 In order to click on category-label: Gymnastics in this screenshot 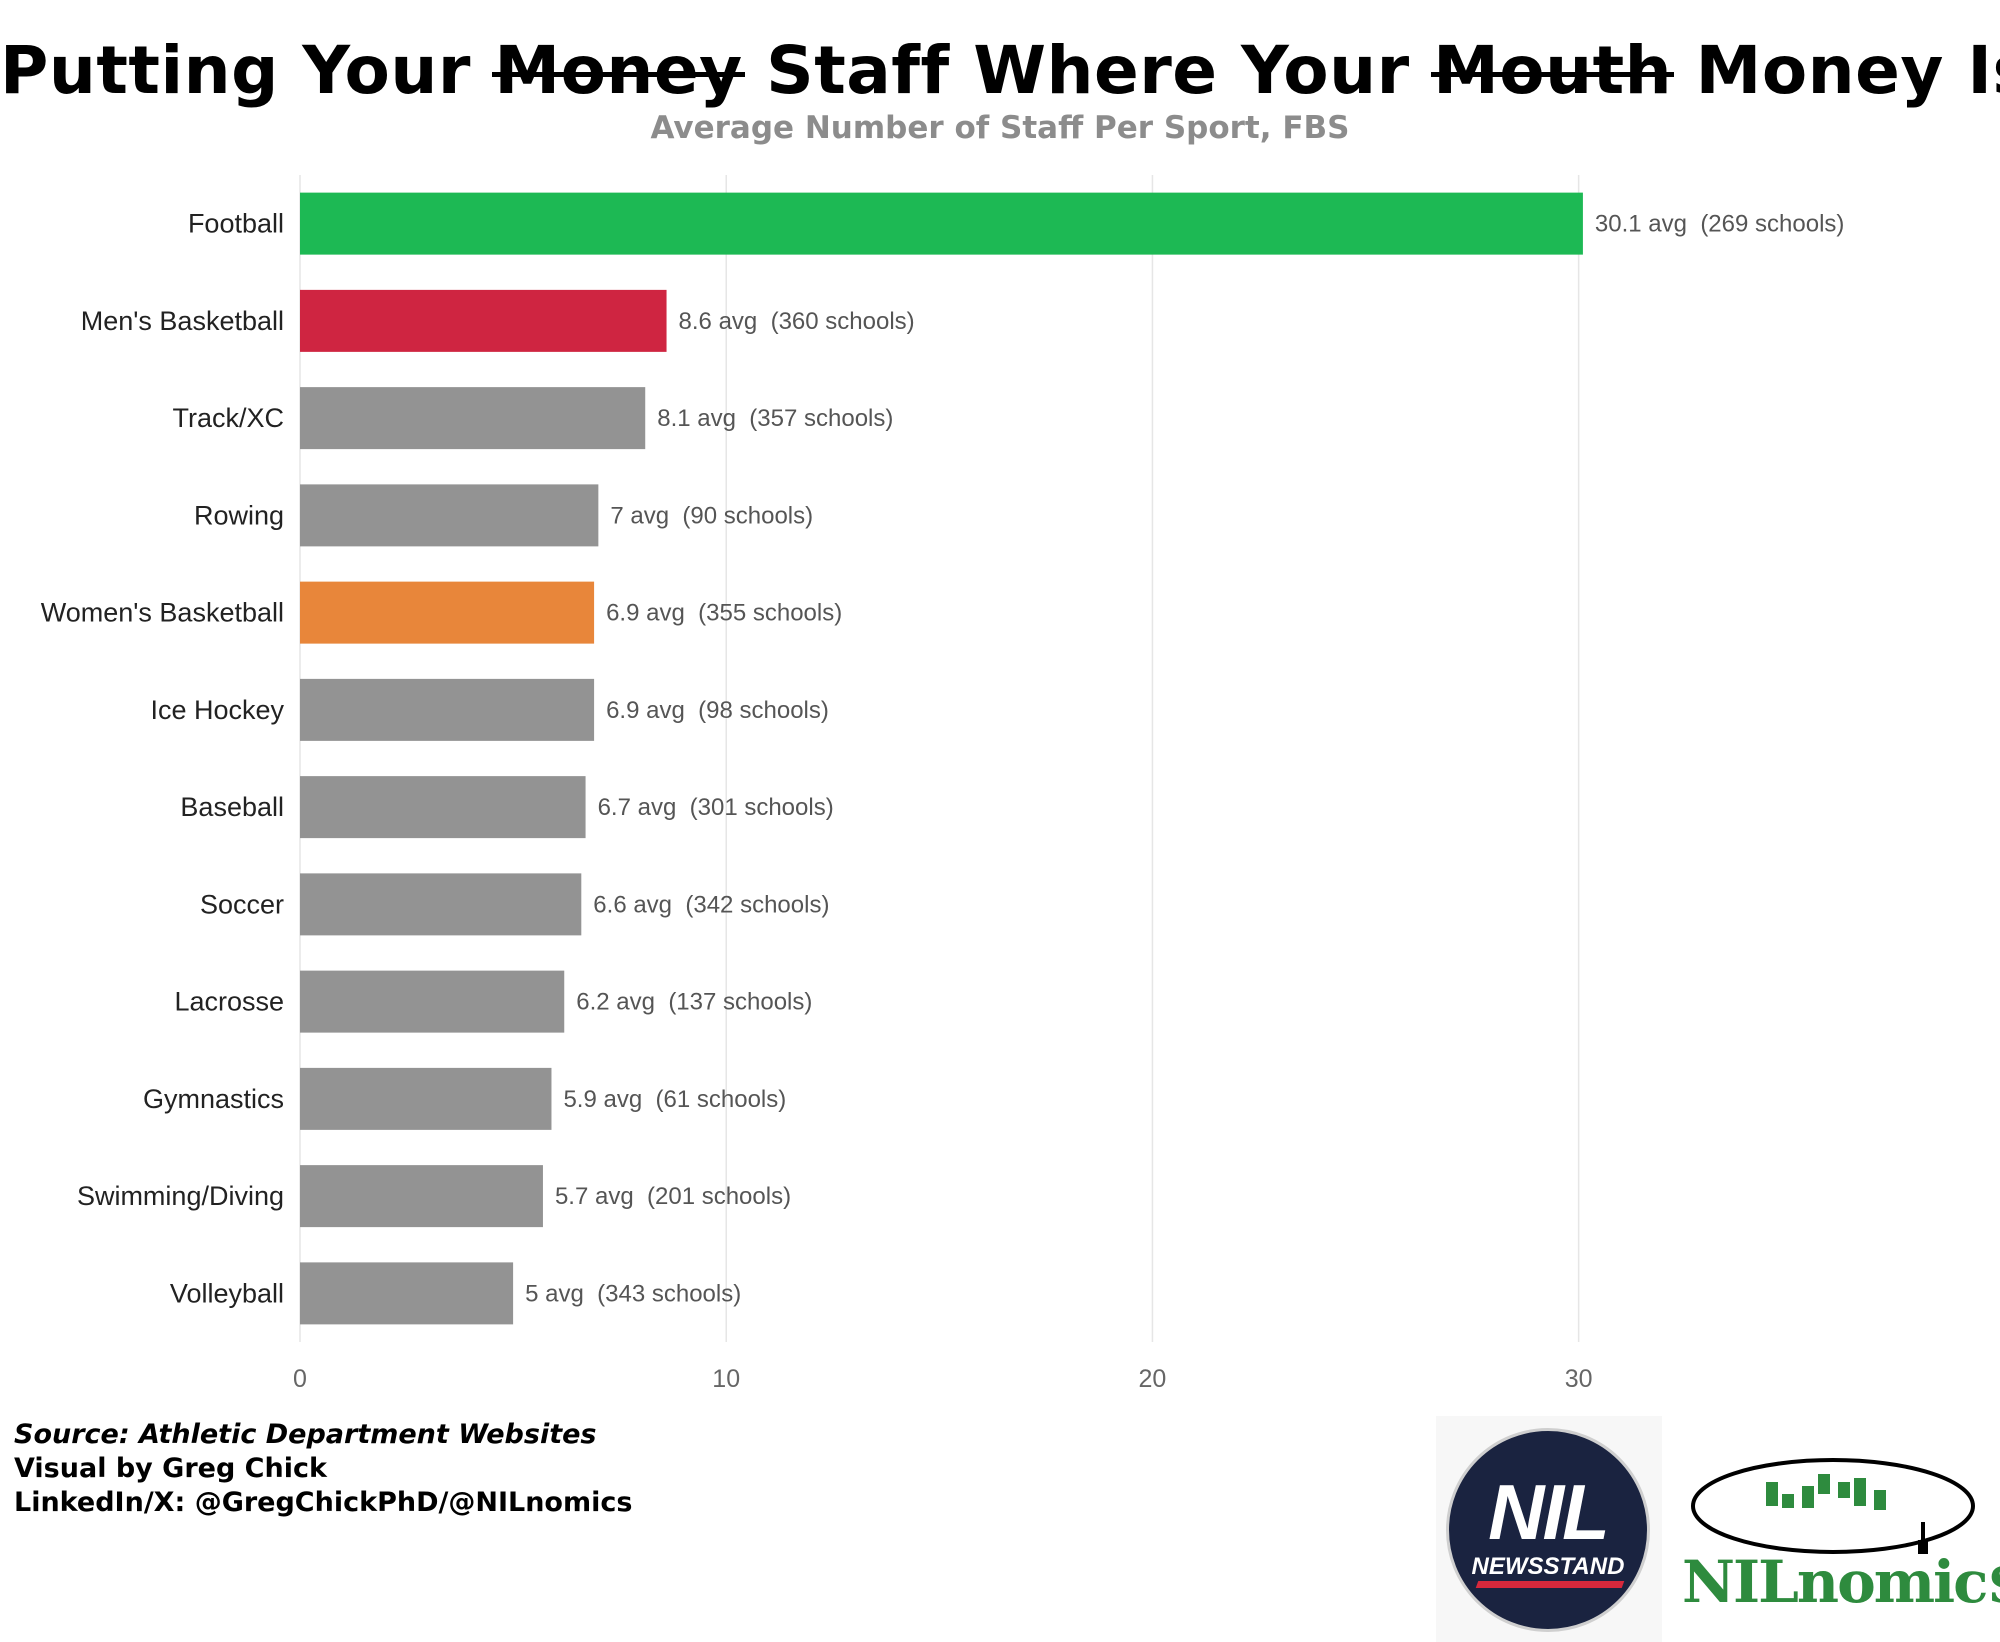, I will do `click(213, 1099)`.